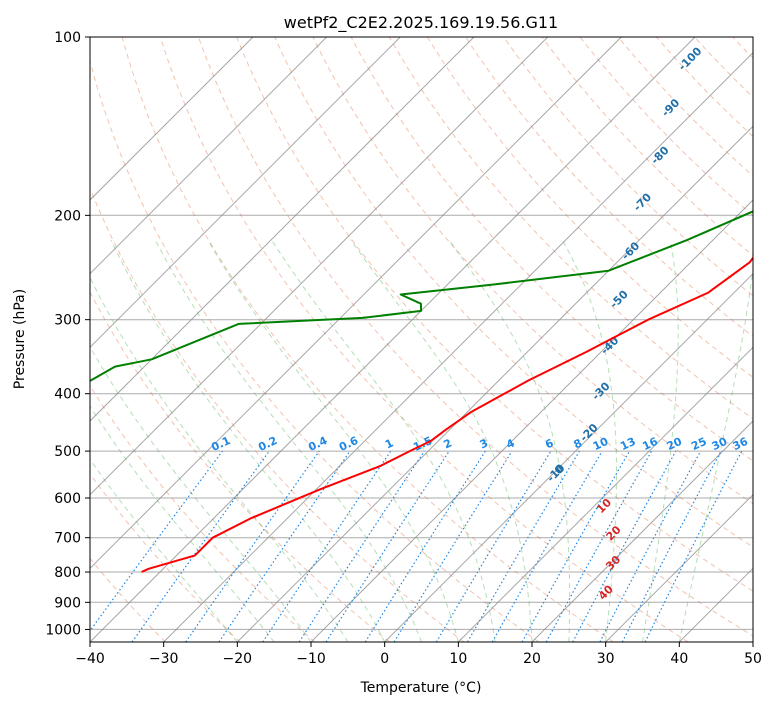  Describe the element at coordinates (458, 659) in the screenshot. I see `x-tick-label: 10` at that location.